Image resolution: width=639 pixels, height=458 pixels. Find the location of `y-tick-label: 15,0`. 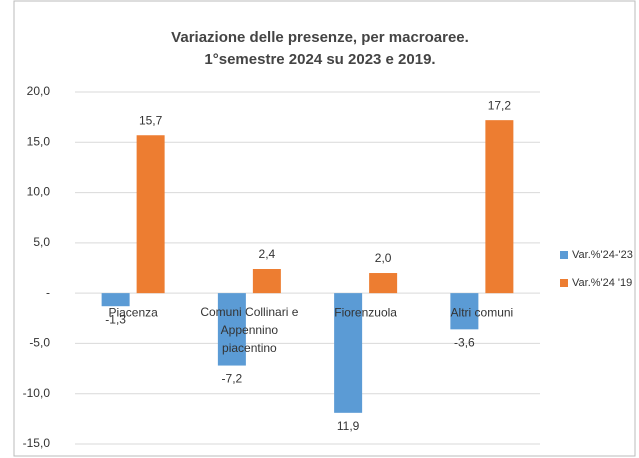

y-tick-label: 15,0 is located at coordinates (39, 141).